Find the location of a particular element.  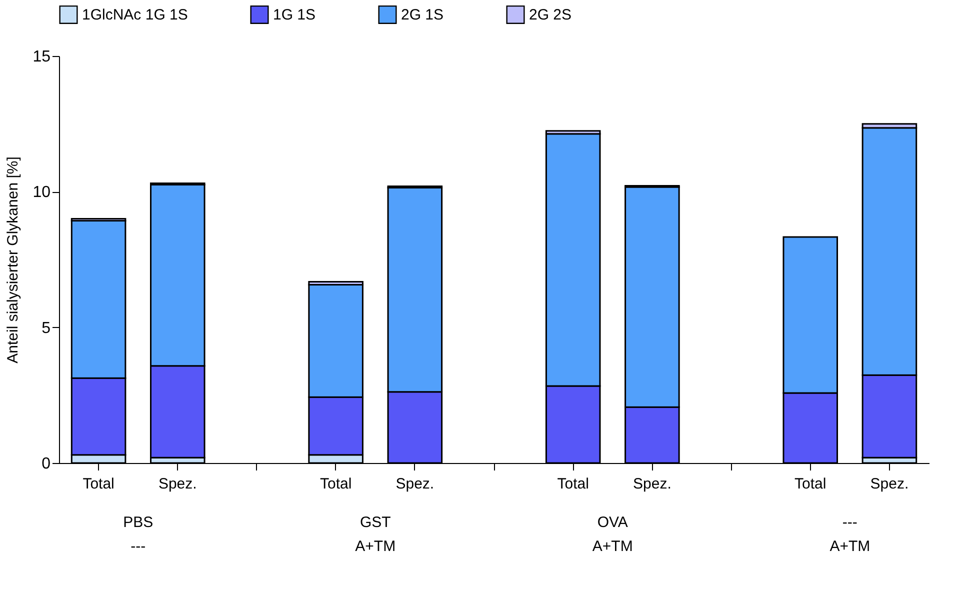

legend-label: 1GlcNAc 1G 1S is located at coordinates (135, 15).